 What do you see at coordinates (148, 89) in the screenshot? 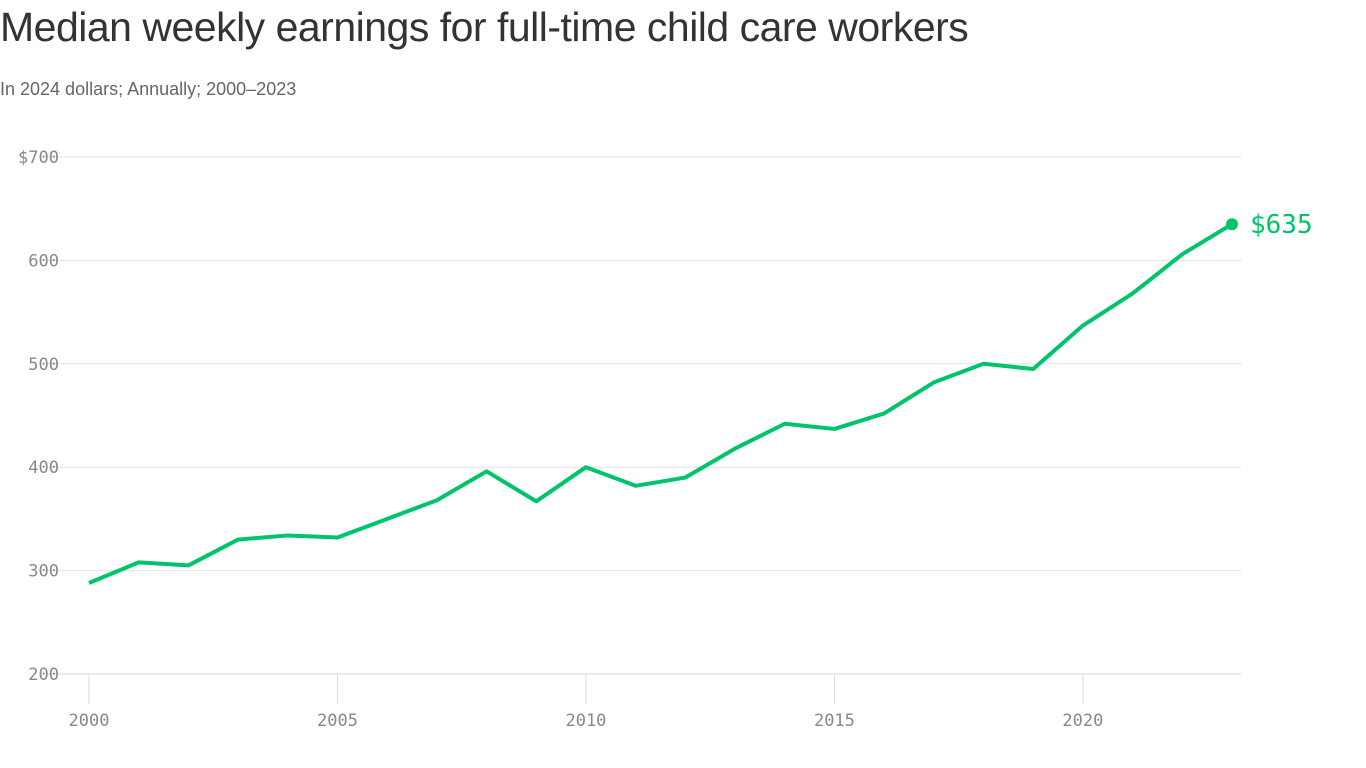
I see `chart-subtitle: In 2024 dollars; Annually; 2000–2023` at bounding box center [148, 89].